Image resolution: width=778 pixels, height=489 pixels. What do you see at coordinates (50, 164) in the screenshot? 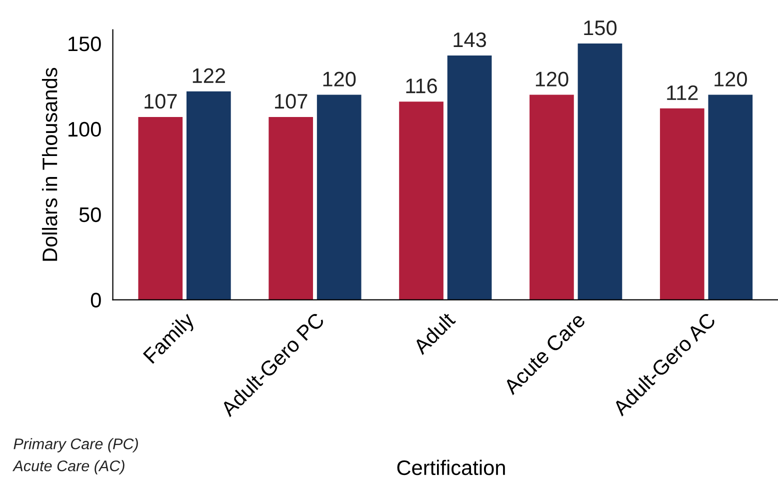
I see `y-axis-title: Dollars in Thousands` at bounding box center [50, 164].